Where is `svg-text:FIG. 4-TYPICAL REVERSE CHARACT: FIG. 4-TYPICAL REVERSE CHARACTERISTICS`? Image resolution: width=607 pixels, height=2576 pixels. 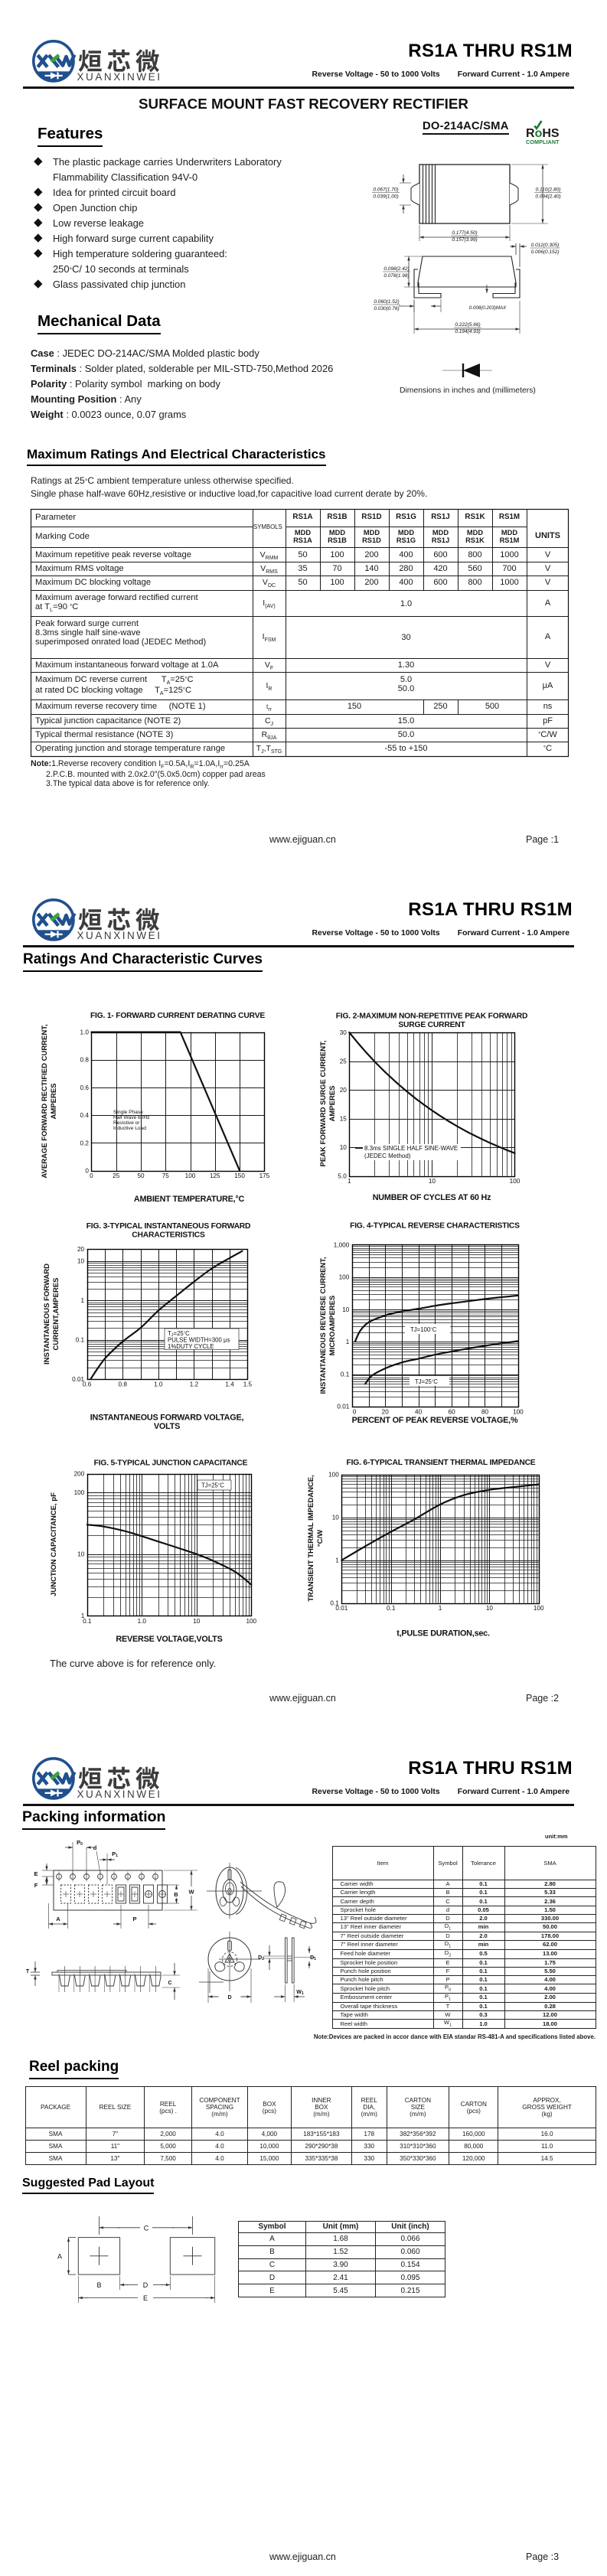 svg-text:FIG. 4-TYPICAL REVERSE CHARACT: FIG. 4-TYPICAL REVERSE CHARACTERISTICS is located at coordinates (435, 1226).